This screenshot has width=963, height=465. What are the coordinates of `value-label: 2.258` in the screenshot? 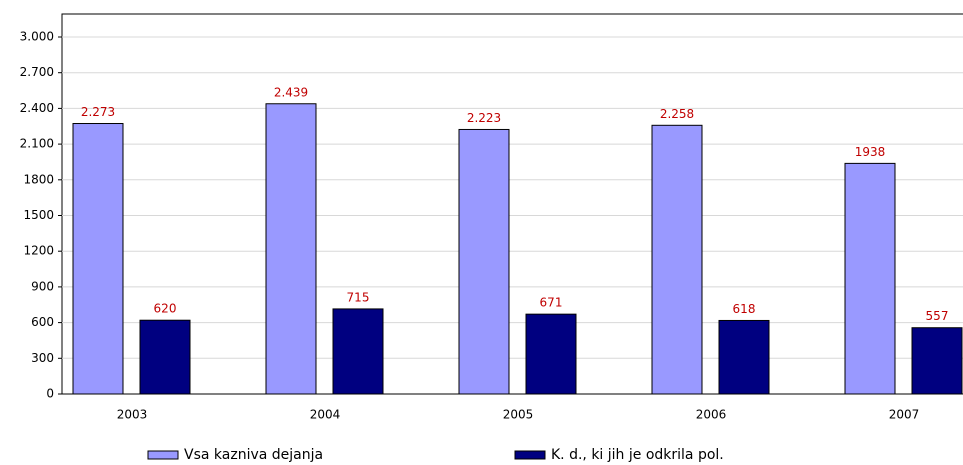 It's located at (677, 114).